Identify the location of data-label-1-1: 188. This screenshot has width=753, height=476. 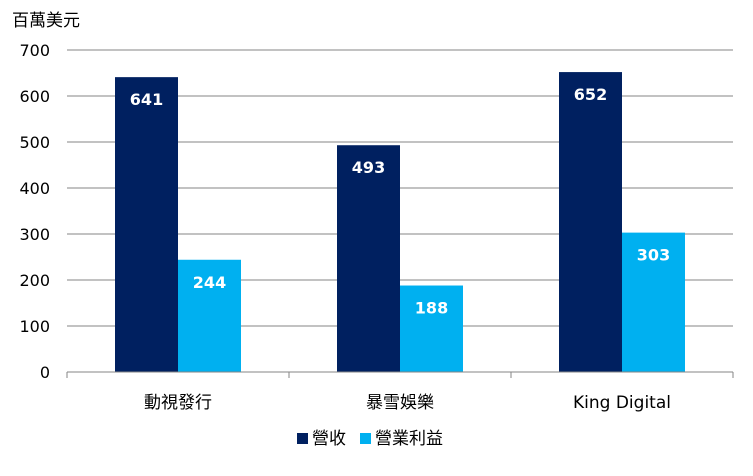
(431, 308).